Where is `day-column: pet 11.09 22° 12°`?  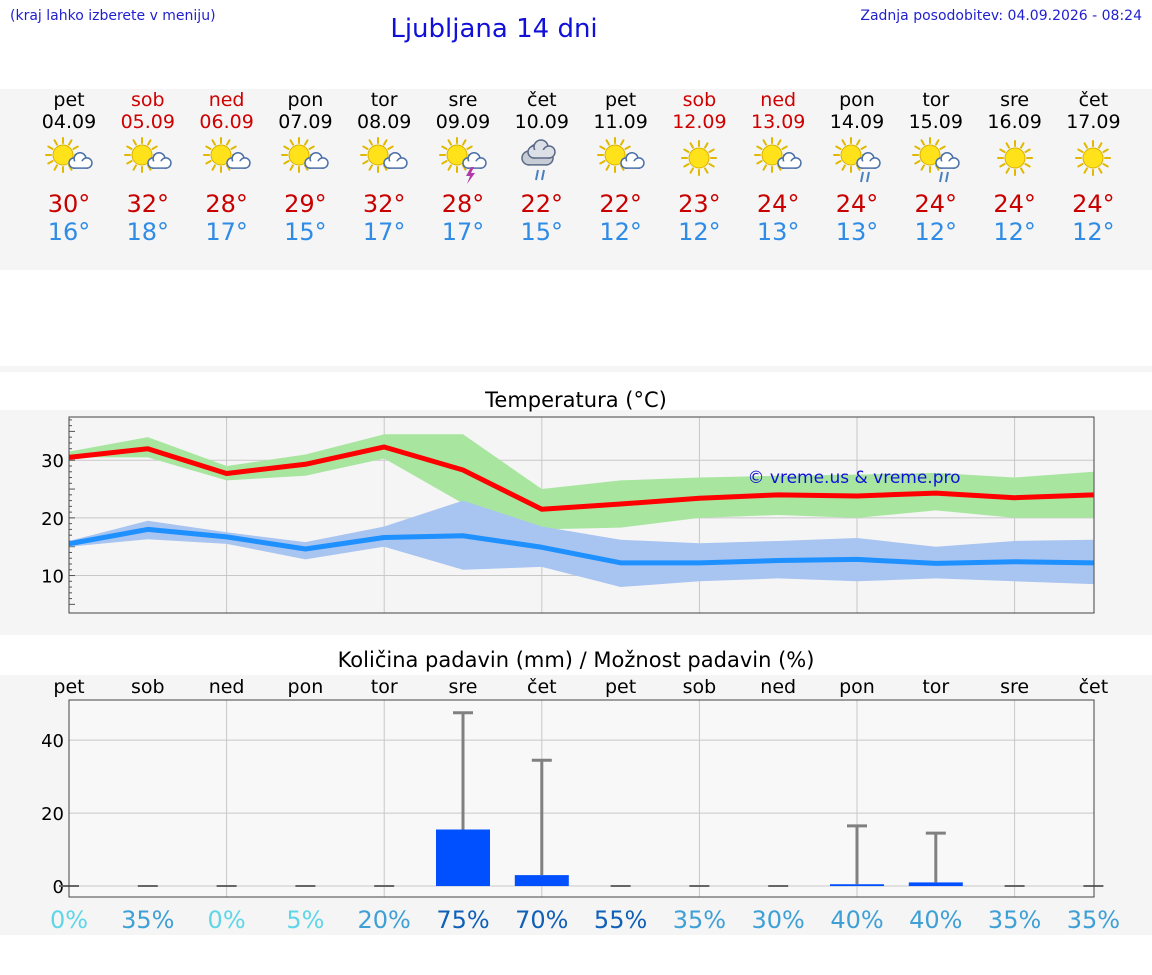
day-column: pet 11.09 22° 12° is located at coordinates (621, 167).